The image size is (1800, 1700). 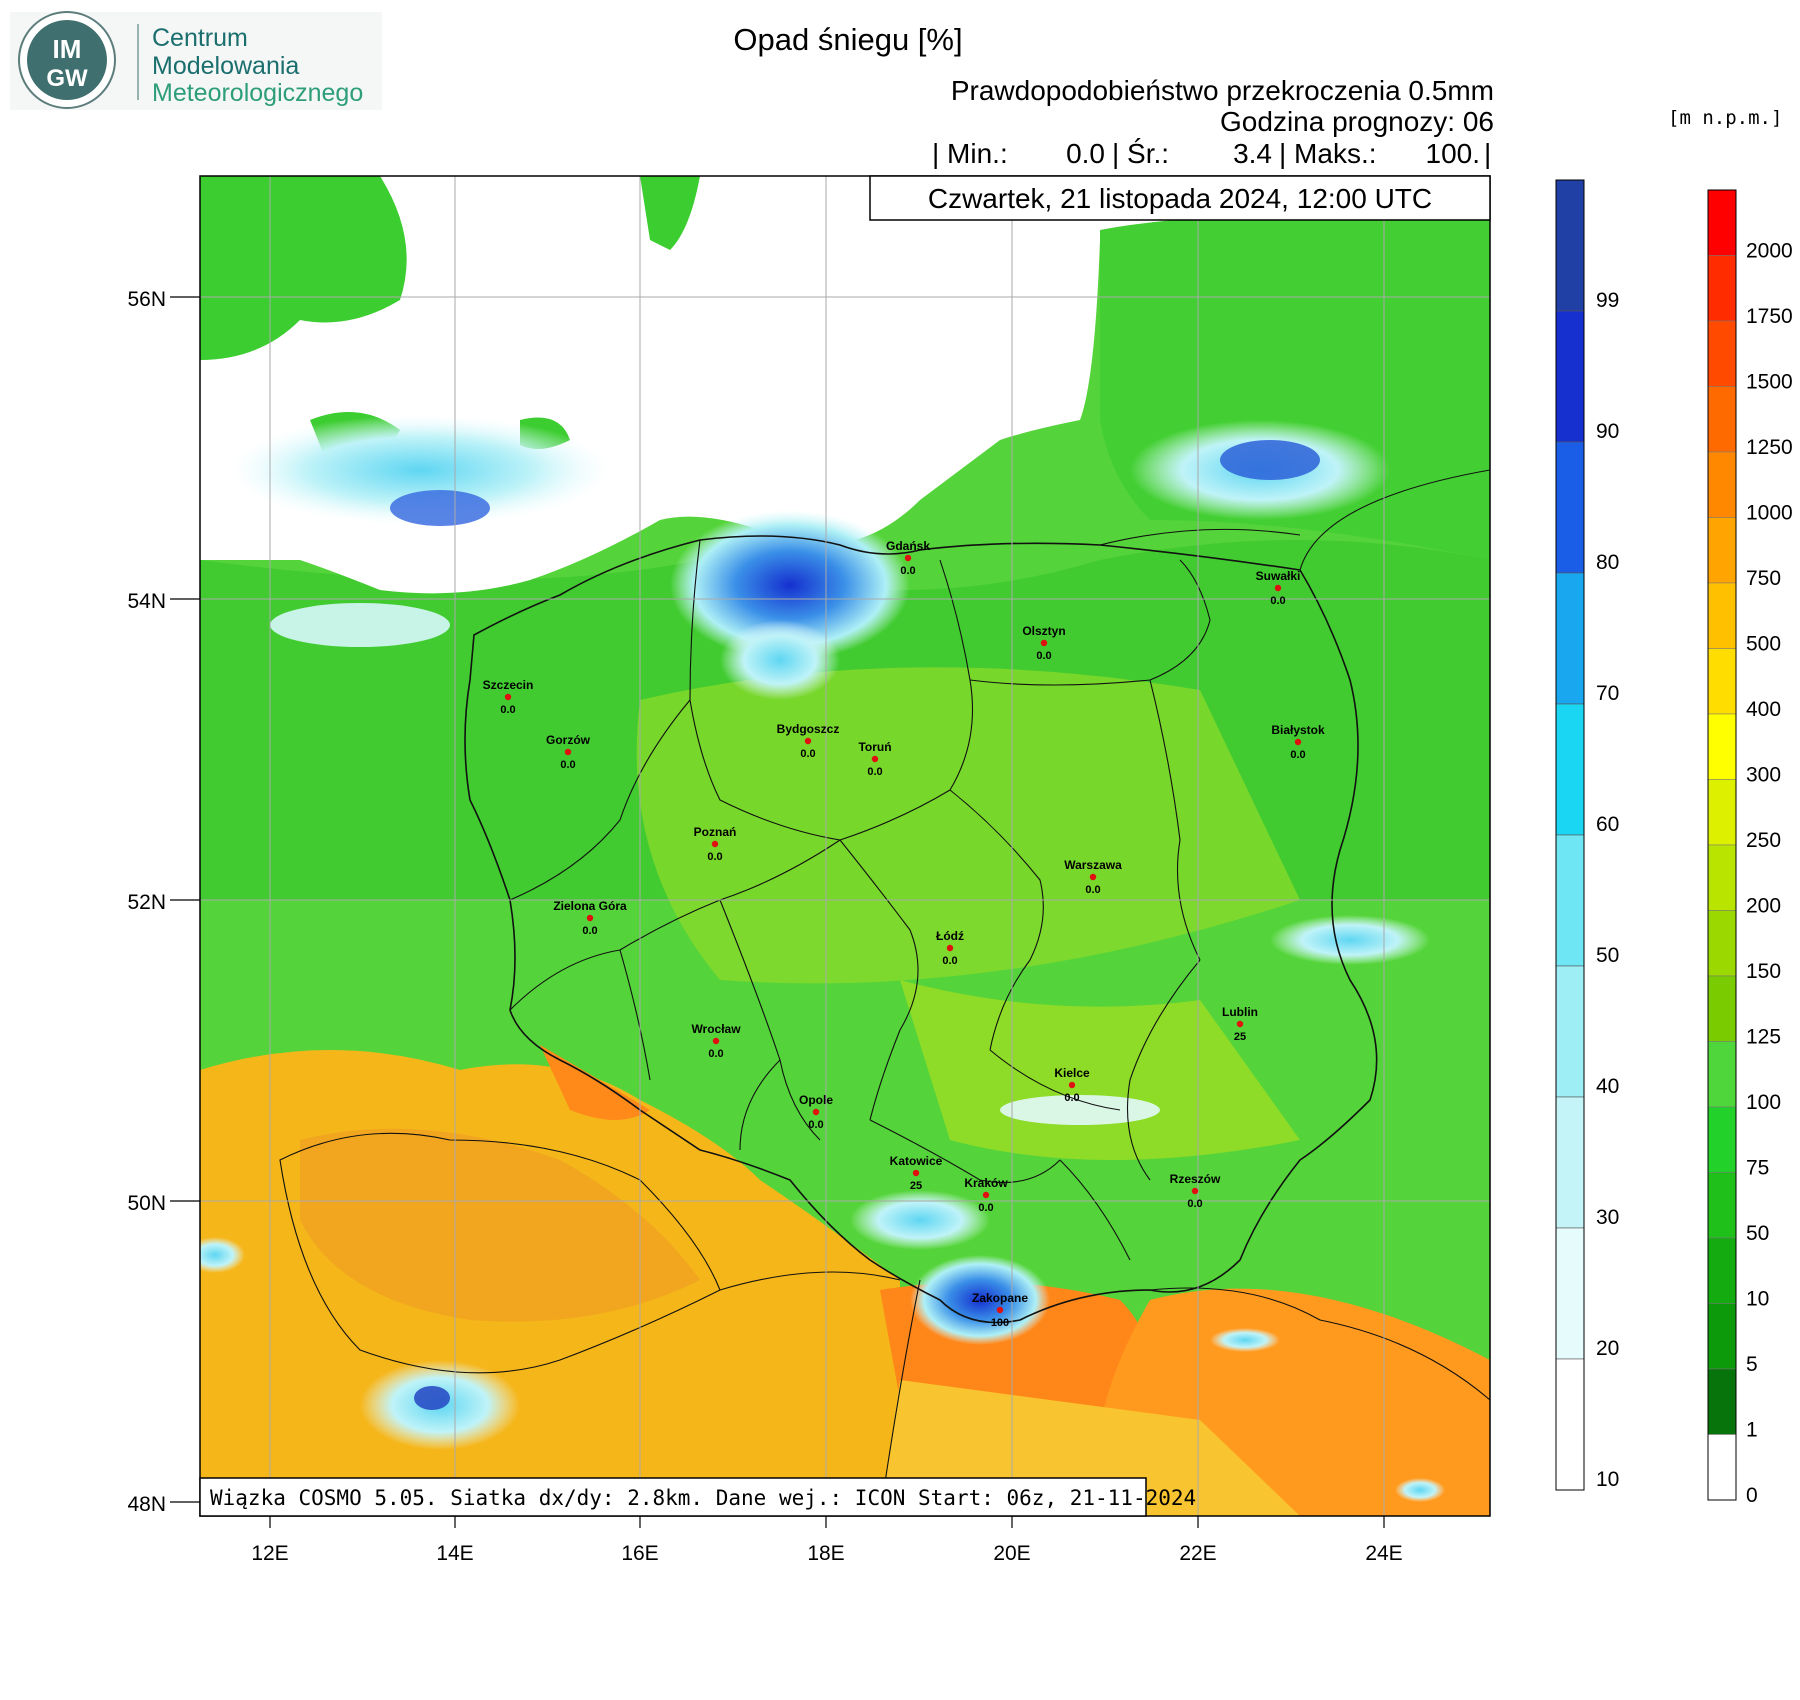 What do you see at coordinates (67, 78) in the screenshot?
I see `logo-badge-bottom: GW` at bounding box center [67, 78].